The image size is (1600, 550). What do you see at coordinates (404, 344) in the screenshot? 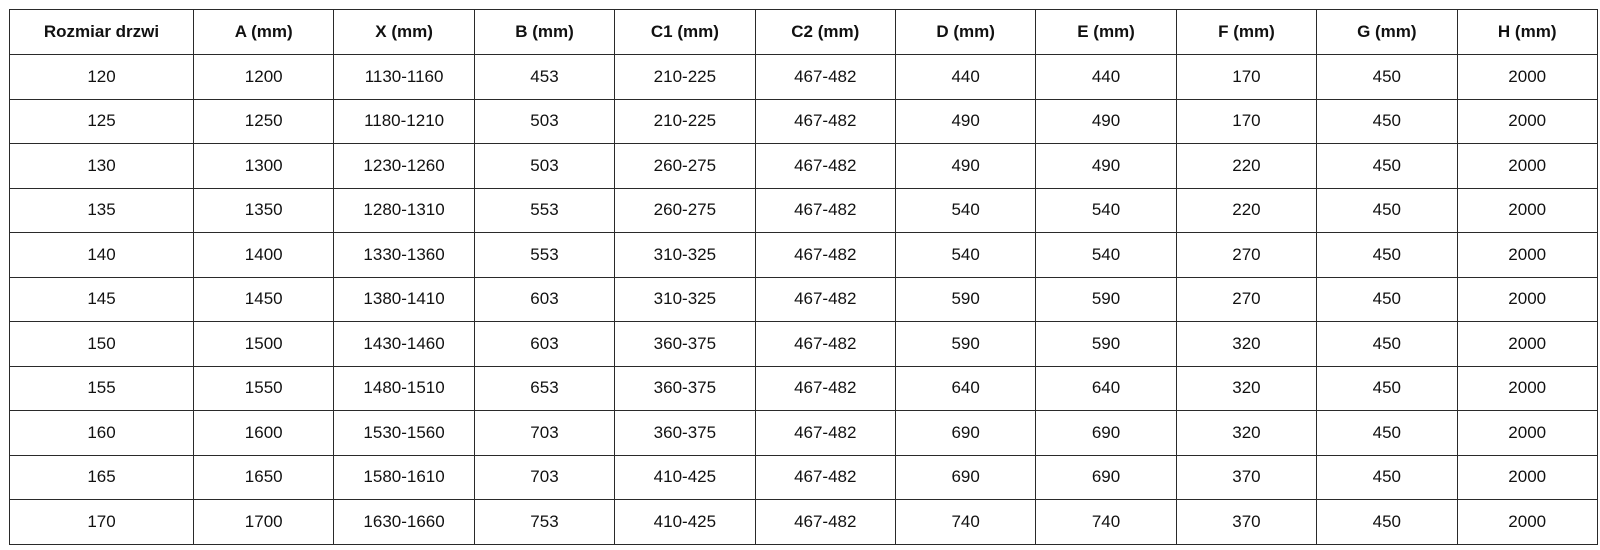
I see `table-cell: 1430-1460` at bounding box center [404, 344].